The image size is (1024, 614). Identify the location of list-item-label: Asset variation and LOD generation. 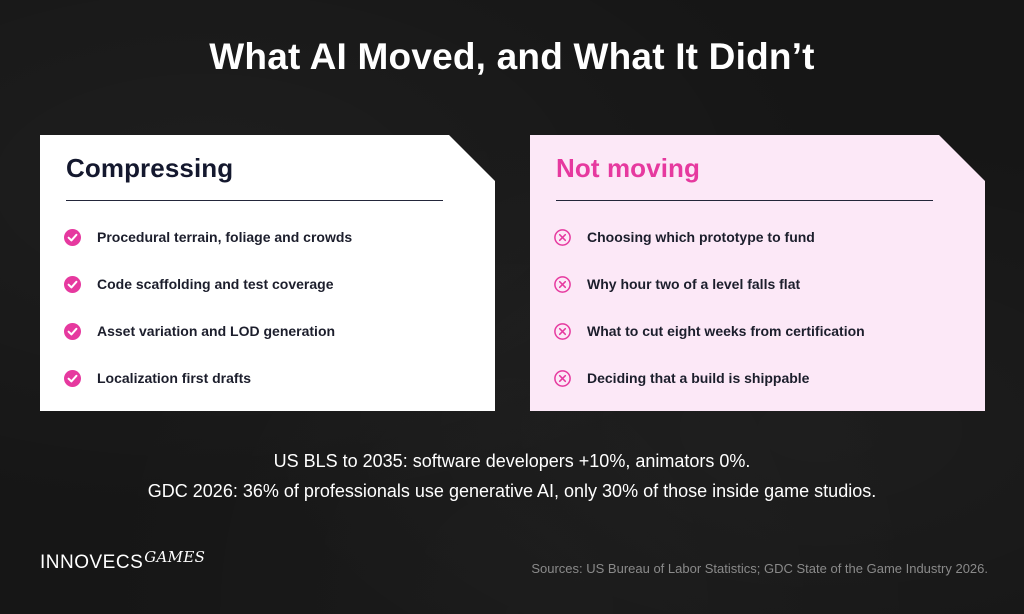
(216, 331).